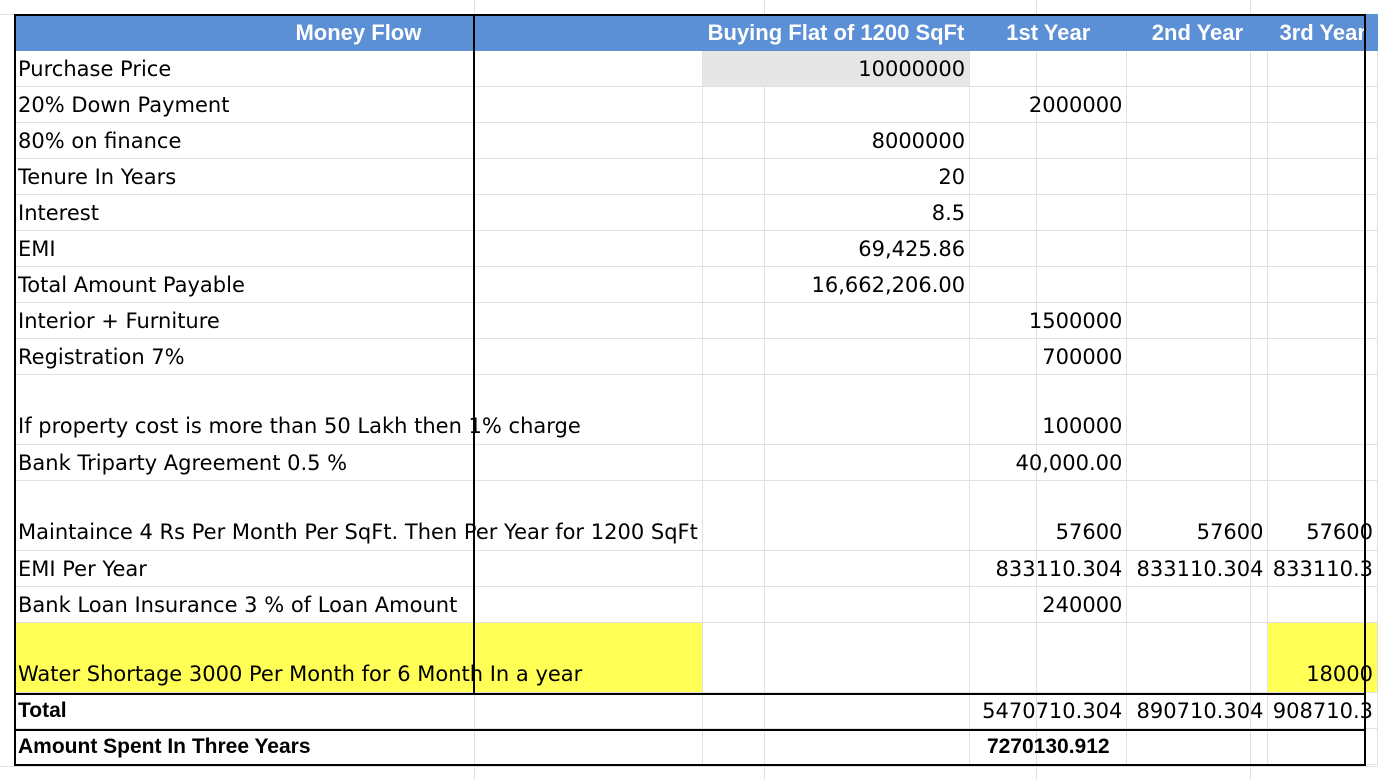  Describe the element at coordinates (1322, 710) in the screenshot. I see `total-value: 908710.3` at that location.